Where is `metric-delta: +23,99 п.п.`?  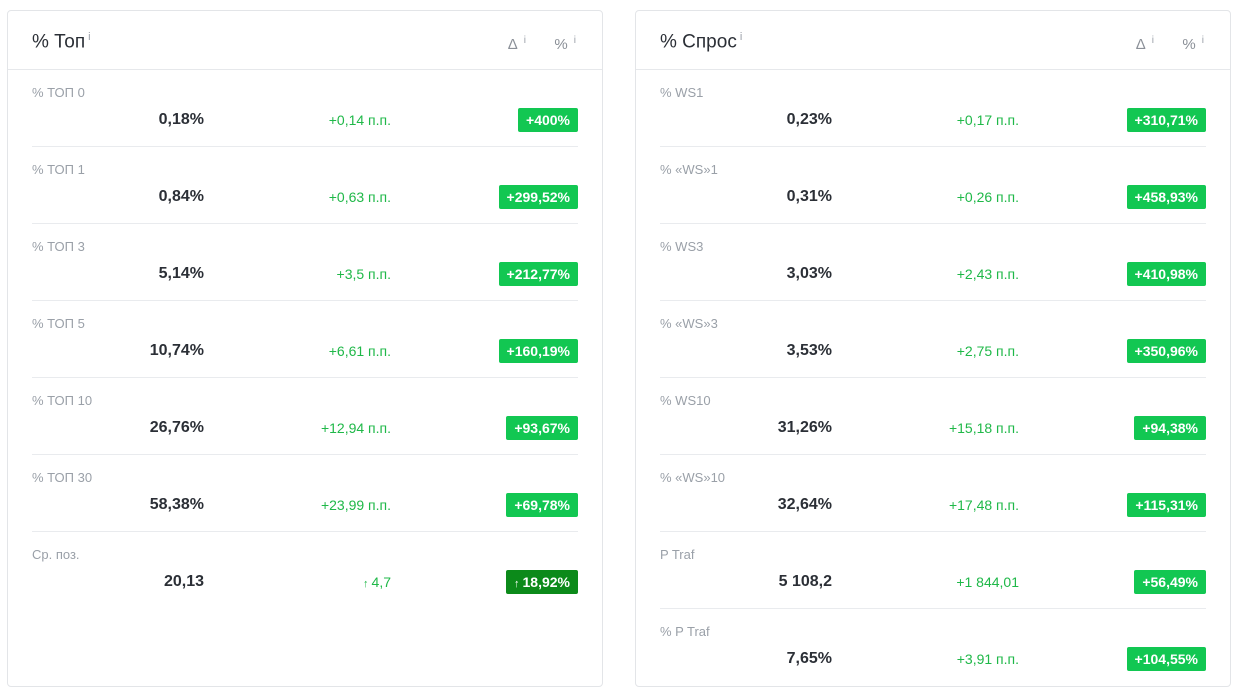 metric-delta: +23,99 п.п. is located at coordinates (355, 505).